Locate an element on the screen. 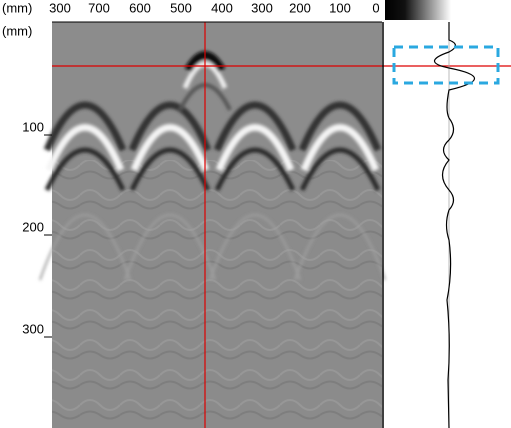 The height and width of the screenshot is (428, 511). left-tick-label: 100 is located at coordinates (33, 126).